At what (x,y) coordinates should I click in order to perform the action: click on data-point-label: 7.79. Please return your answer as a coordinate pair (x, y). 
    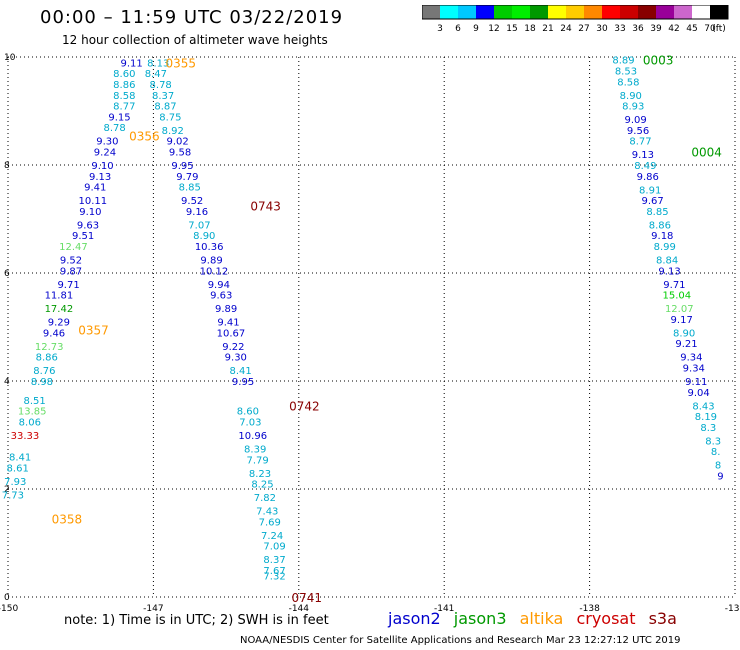
    Looking at the image, I should click on (257, 460).